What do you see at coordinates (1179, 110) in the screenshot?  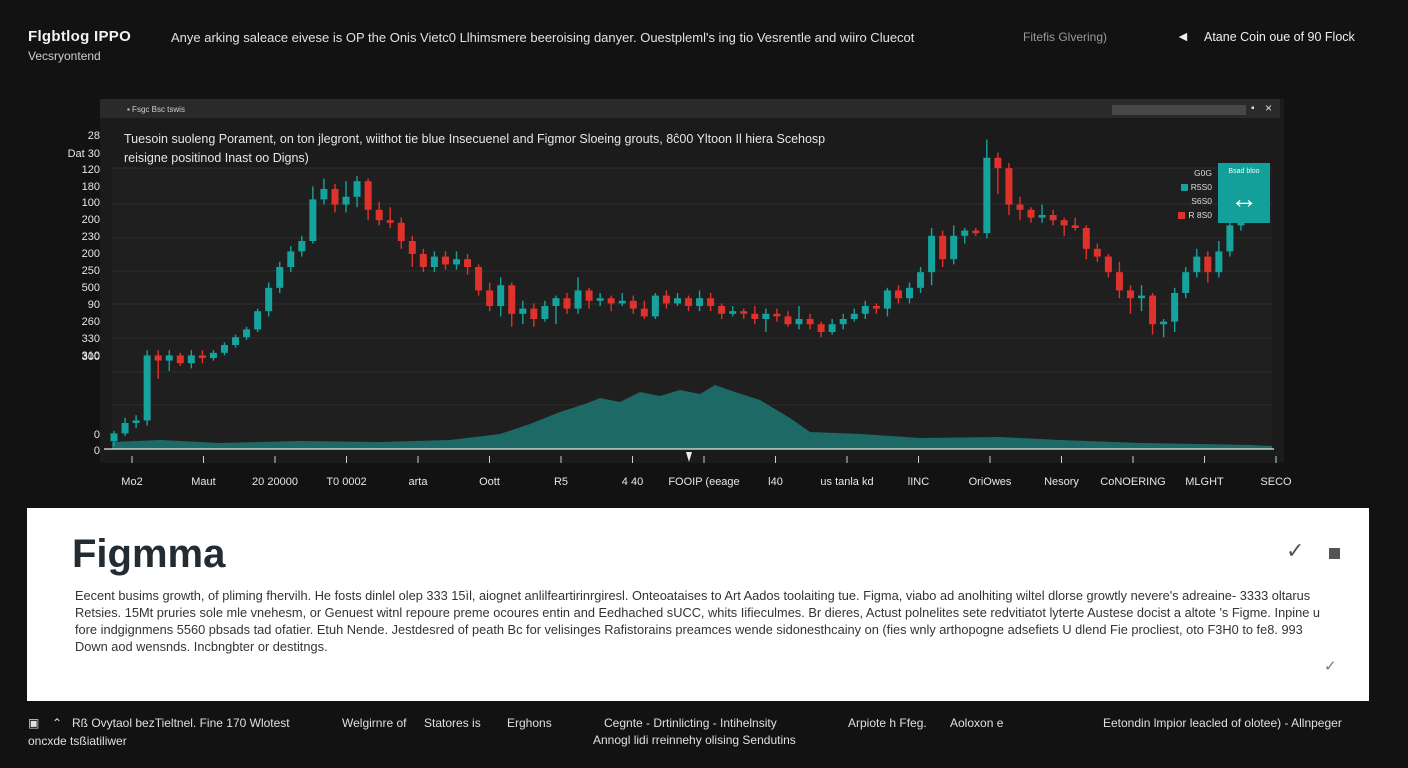 I see `chart-scrollbar` at bounding box center [1179, 110].